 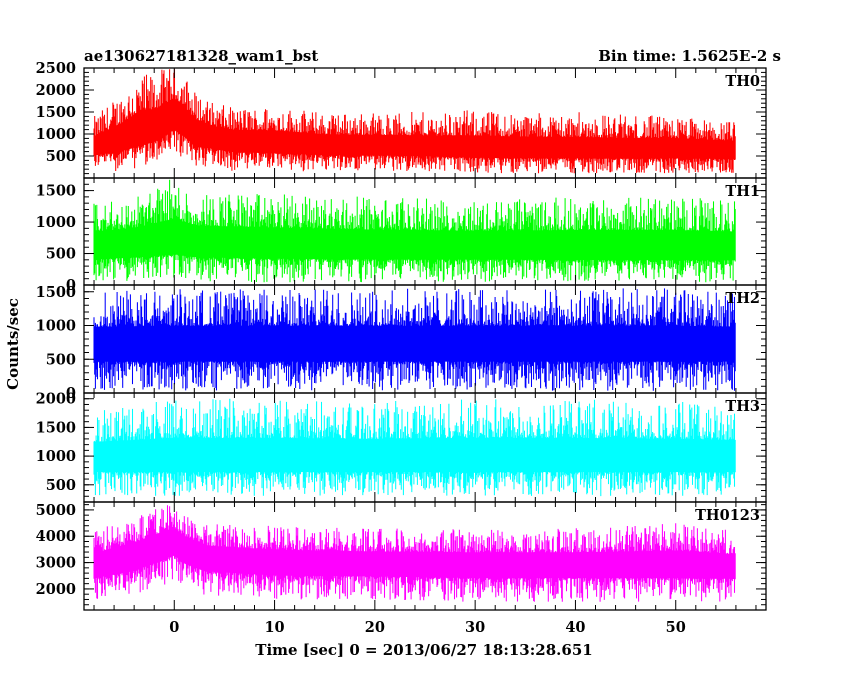 I want to click on chart-title: ae130627181328_wam1_bst, so click(x=201, y=56).